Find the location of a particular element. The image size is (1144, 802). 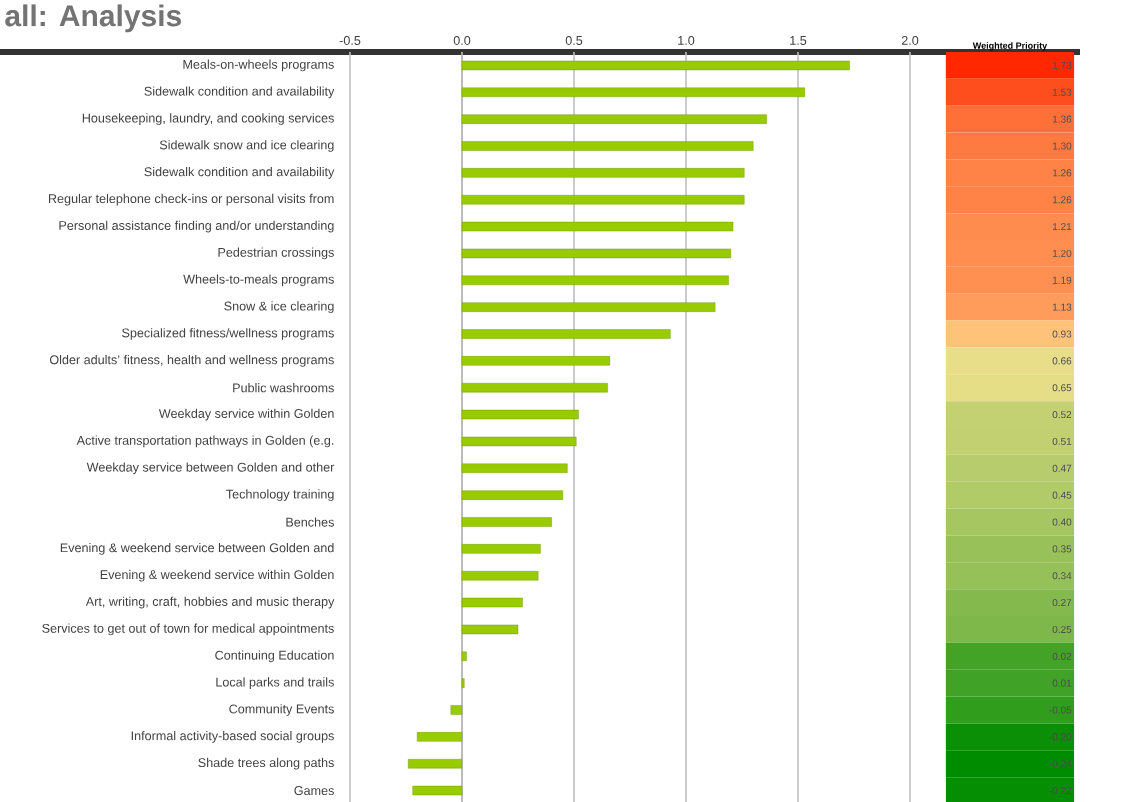

text: all: Analysis is located at coordinates (93, 18).